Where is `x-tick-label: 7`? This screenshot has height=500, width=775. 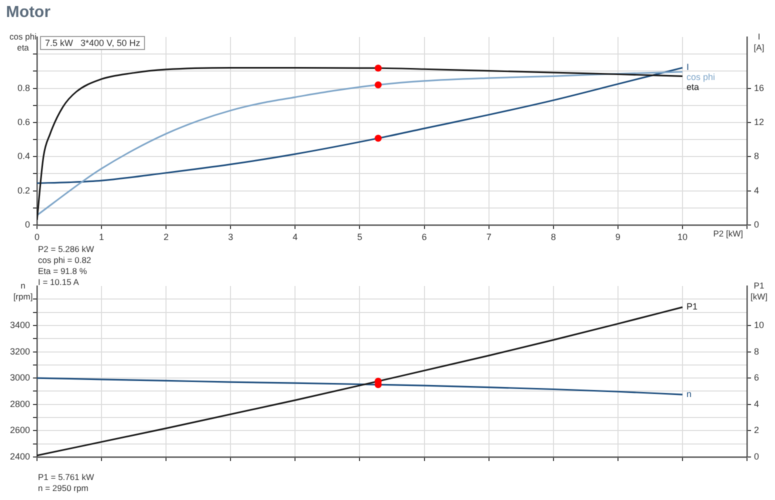 x-tick-label: 7 is located at coordinates (489, 237).